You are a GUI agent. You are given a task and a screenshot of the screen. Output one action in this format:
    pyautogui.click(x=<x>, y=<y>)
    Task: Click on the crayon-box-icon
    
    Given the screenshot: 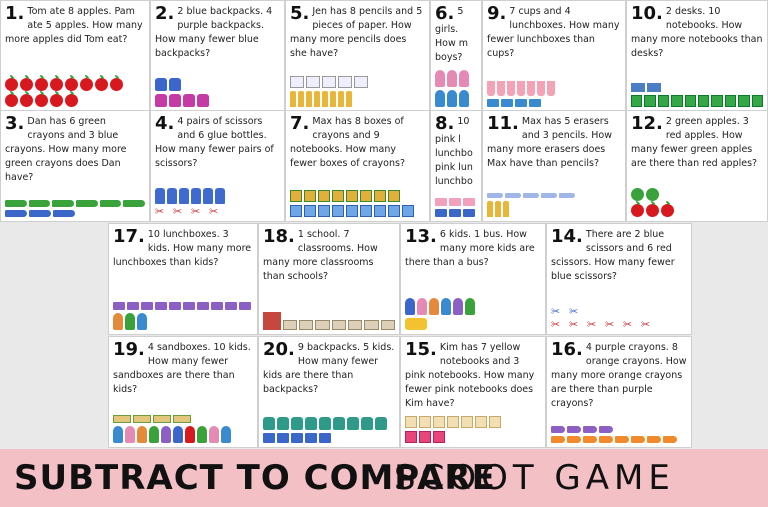 What is the action you would take?
    pyautogui.click(x=338, y=196)
    